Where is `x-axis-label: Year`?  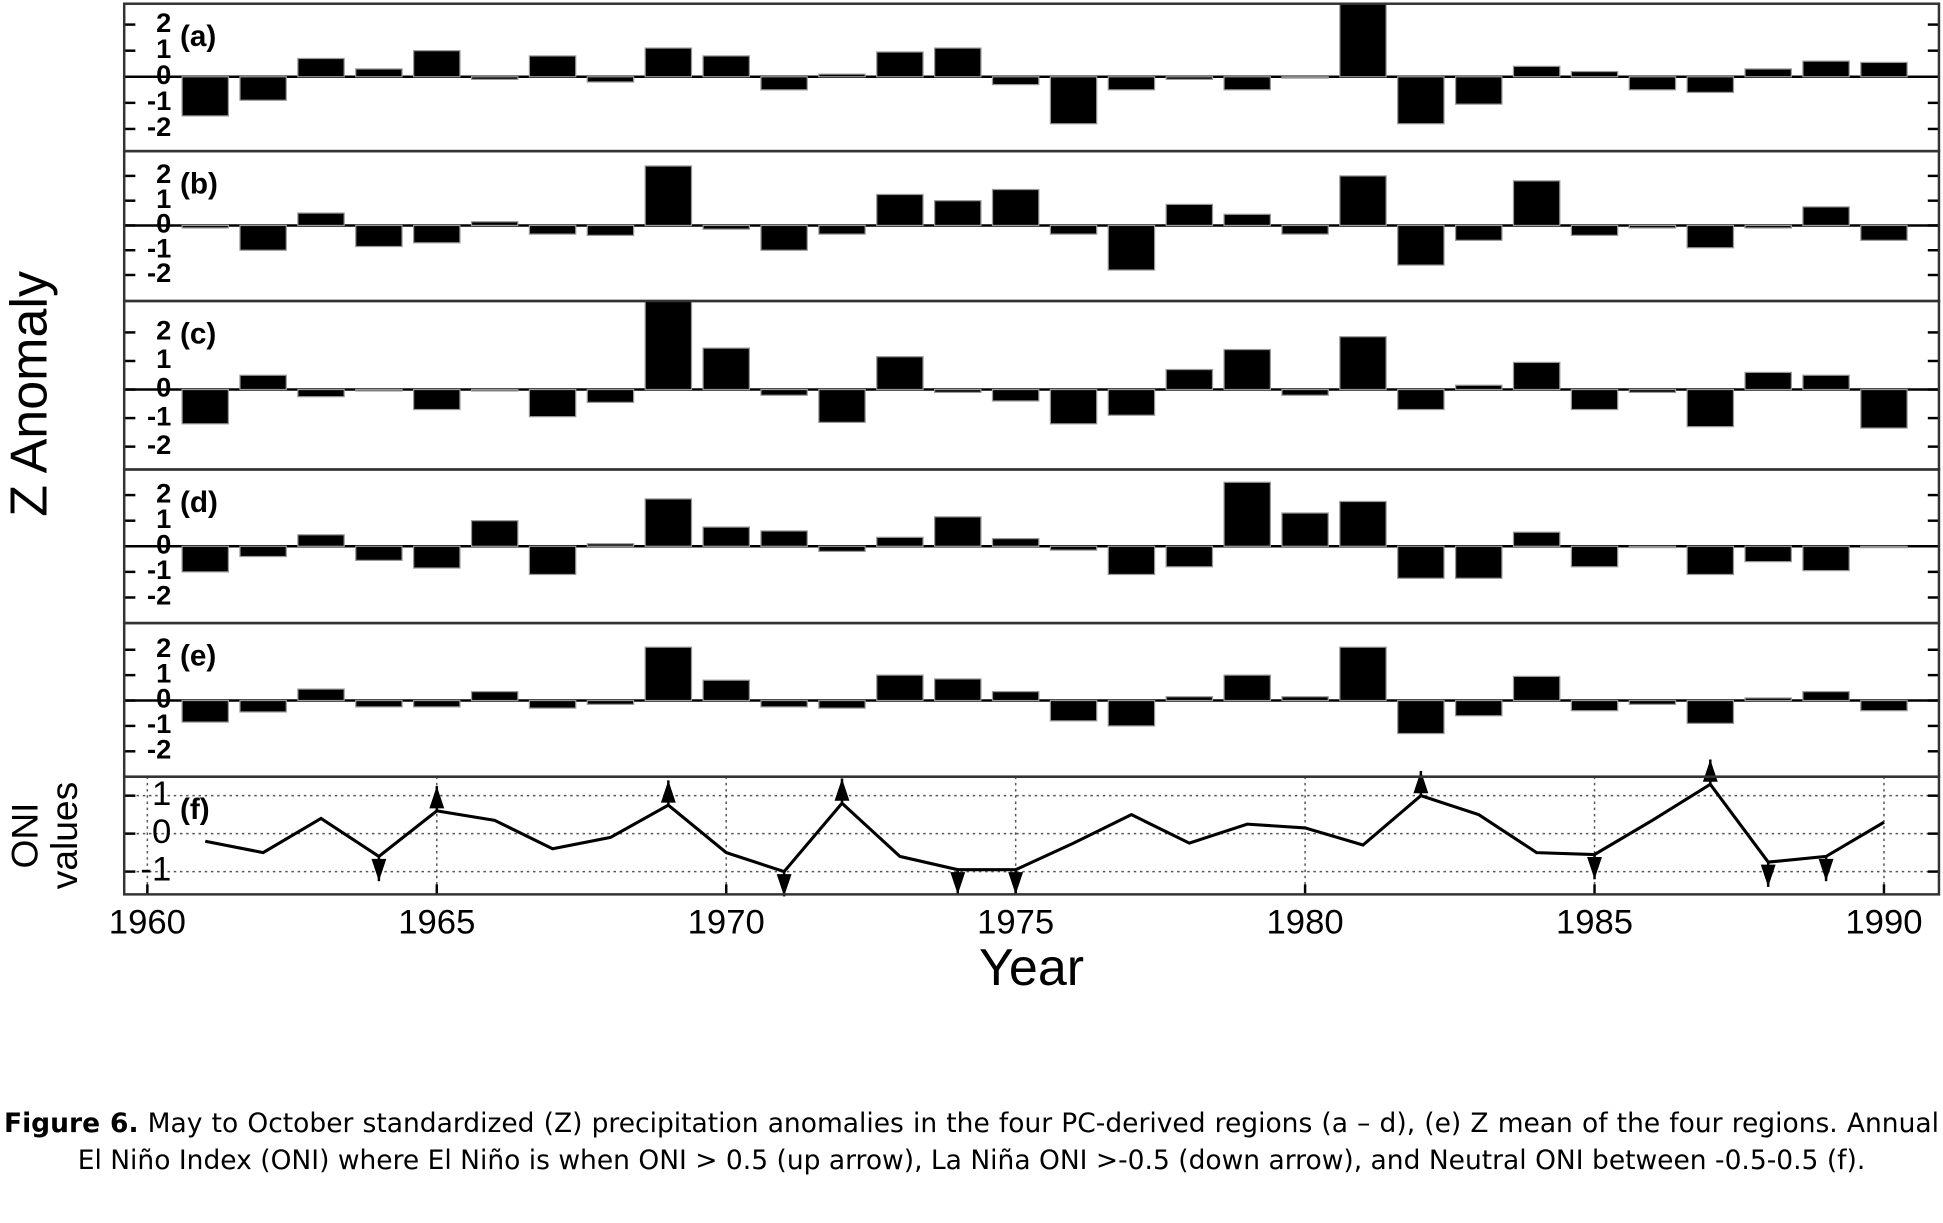 x-axis-label: Year is located at coordinates (1031, 968).